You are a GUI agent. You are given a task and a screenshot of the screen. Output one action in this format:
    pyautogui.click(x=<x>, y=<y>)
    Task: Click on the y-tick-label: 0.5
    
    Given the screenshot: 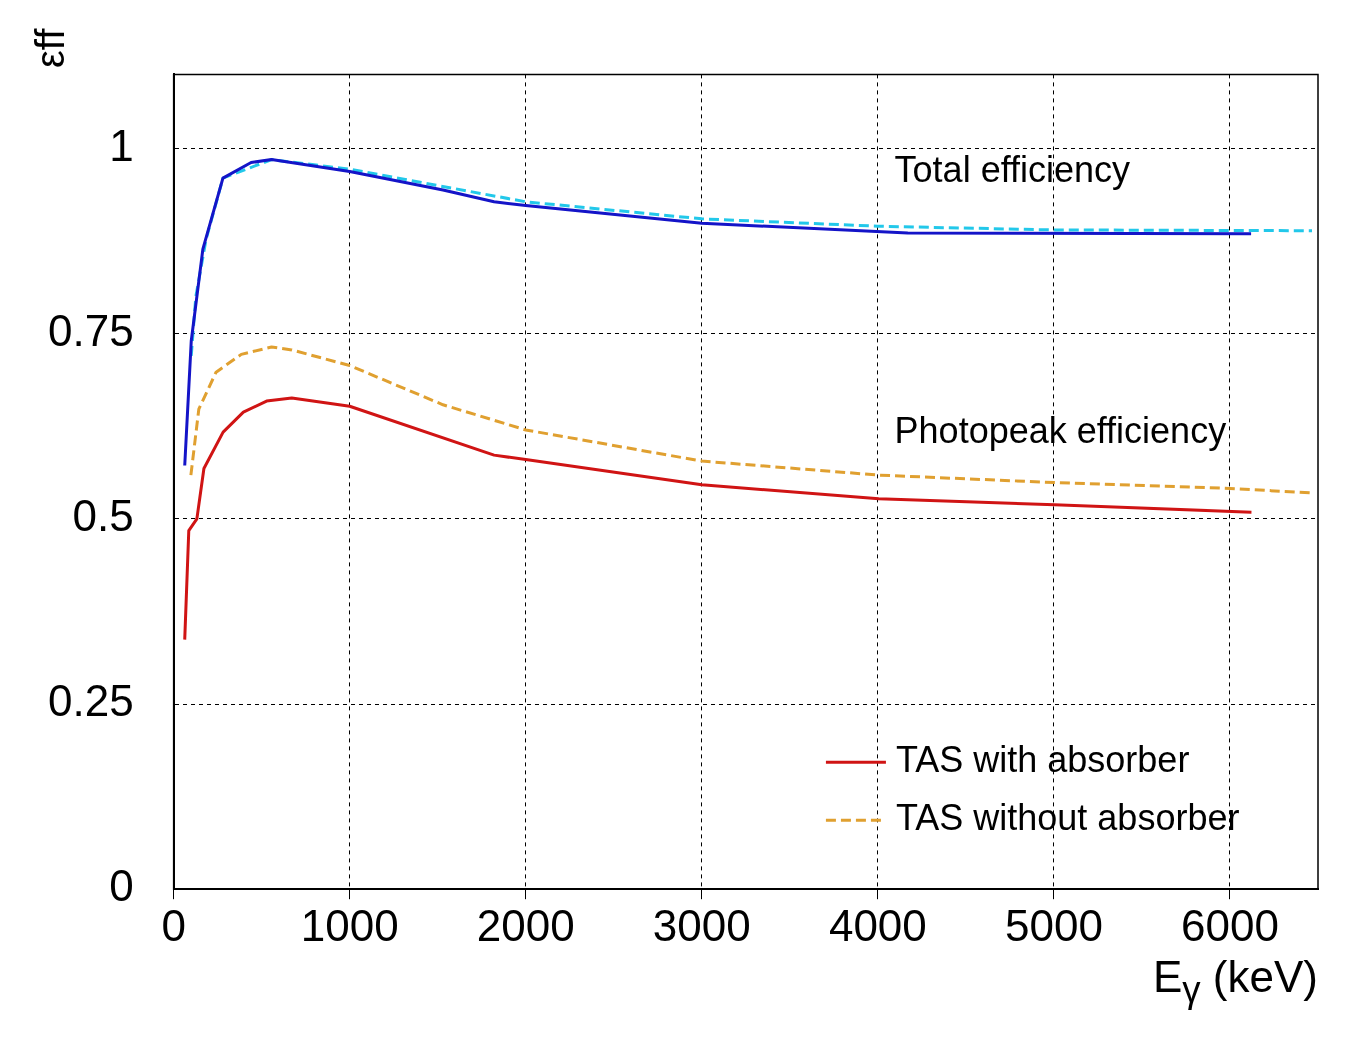 What is the action you would take?
    pyautogui.click(x=103, y=515)
    